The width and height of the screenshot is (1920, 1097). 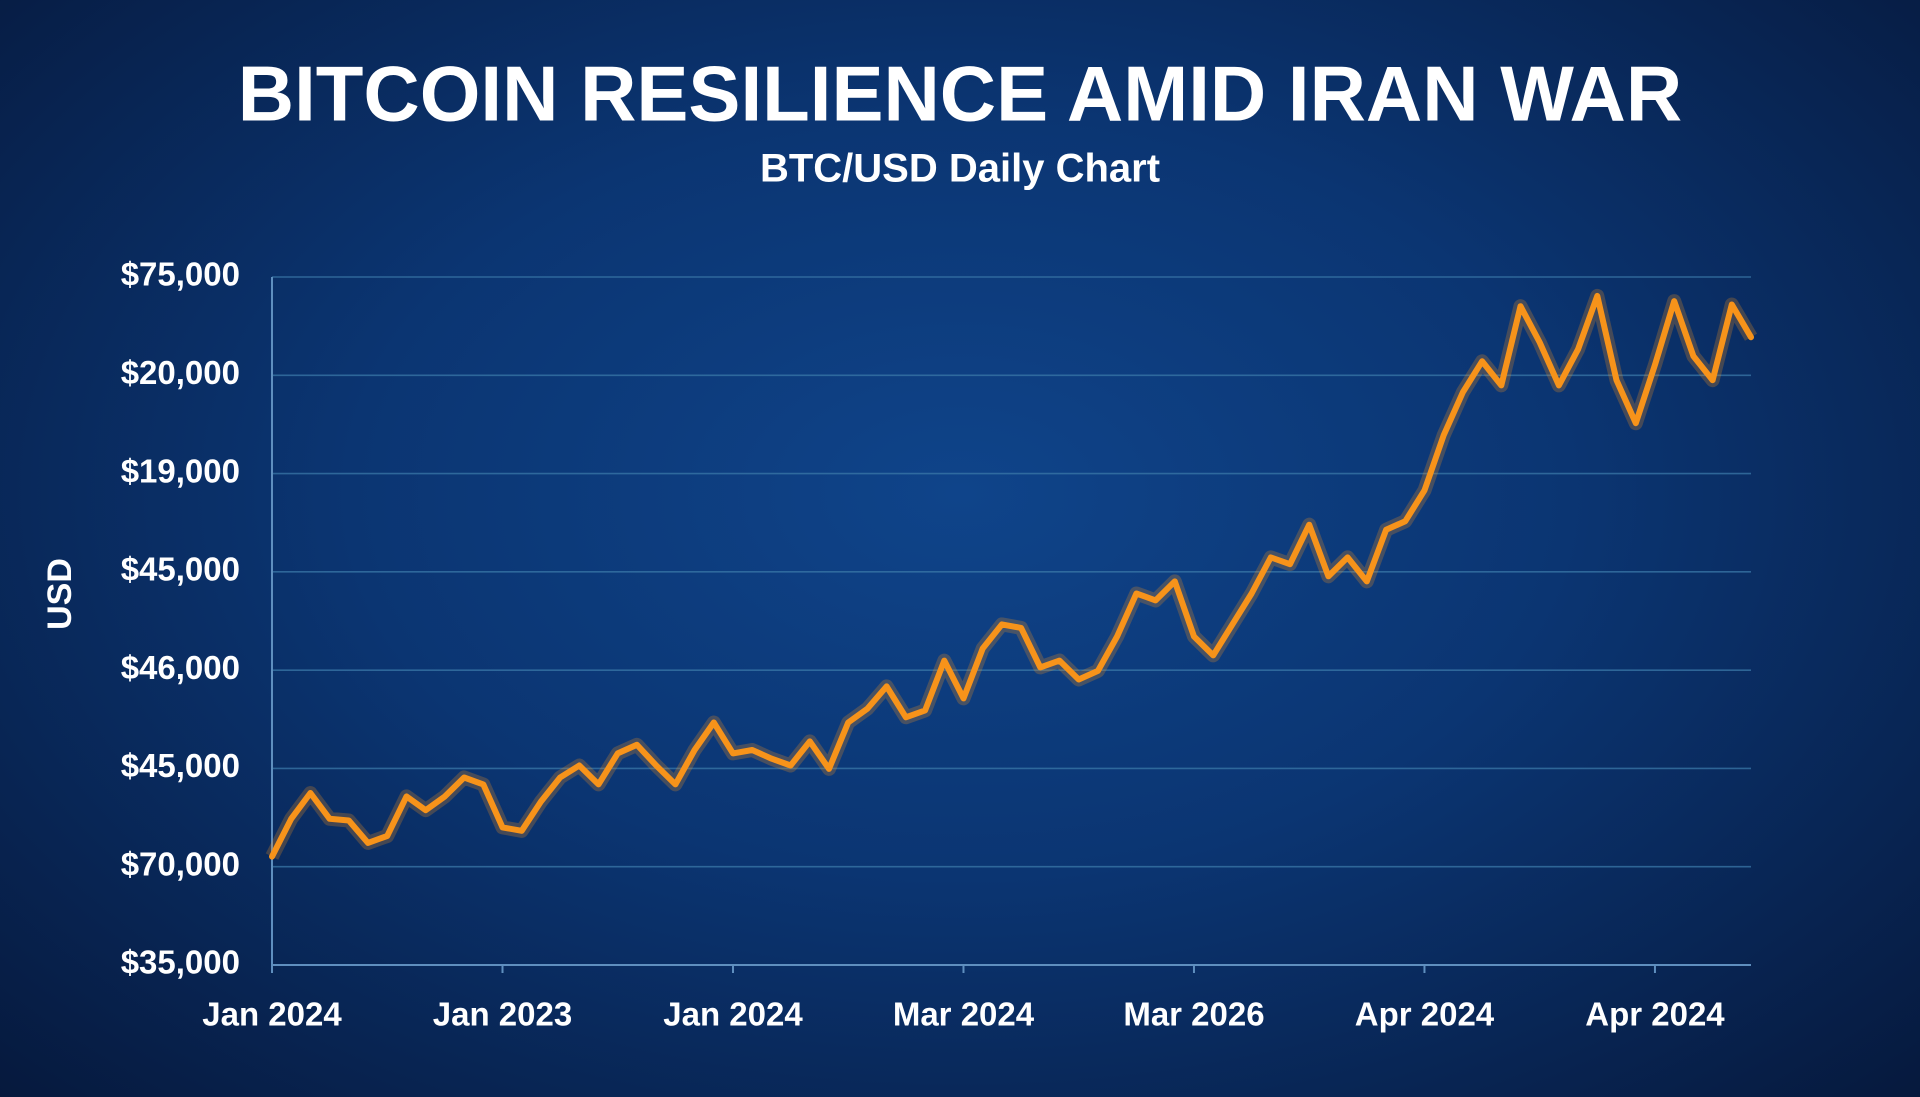 I want to click on y-axis-label: USD, so click(x=60, y=594).